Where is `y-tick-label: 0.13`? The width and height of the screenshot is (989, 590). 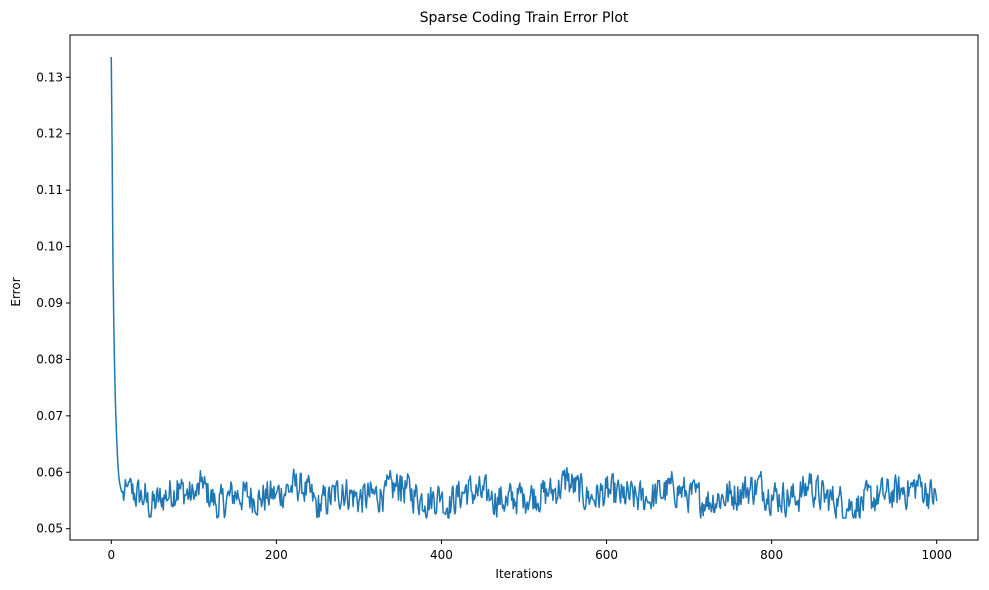 y-tick-label: 0.13 is located at coordinates (49, 77).